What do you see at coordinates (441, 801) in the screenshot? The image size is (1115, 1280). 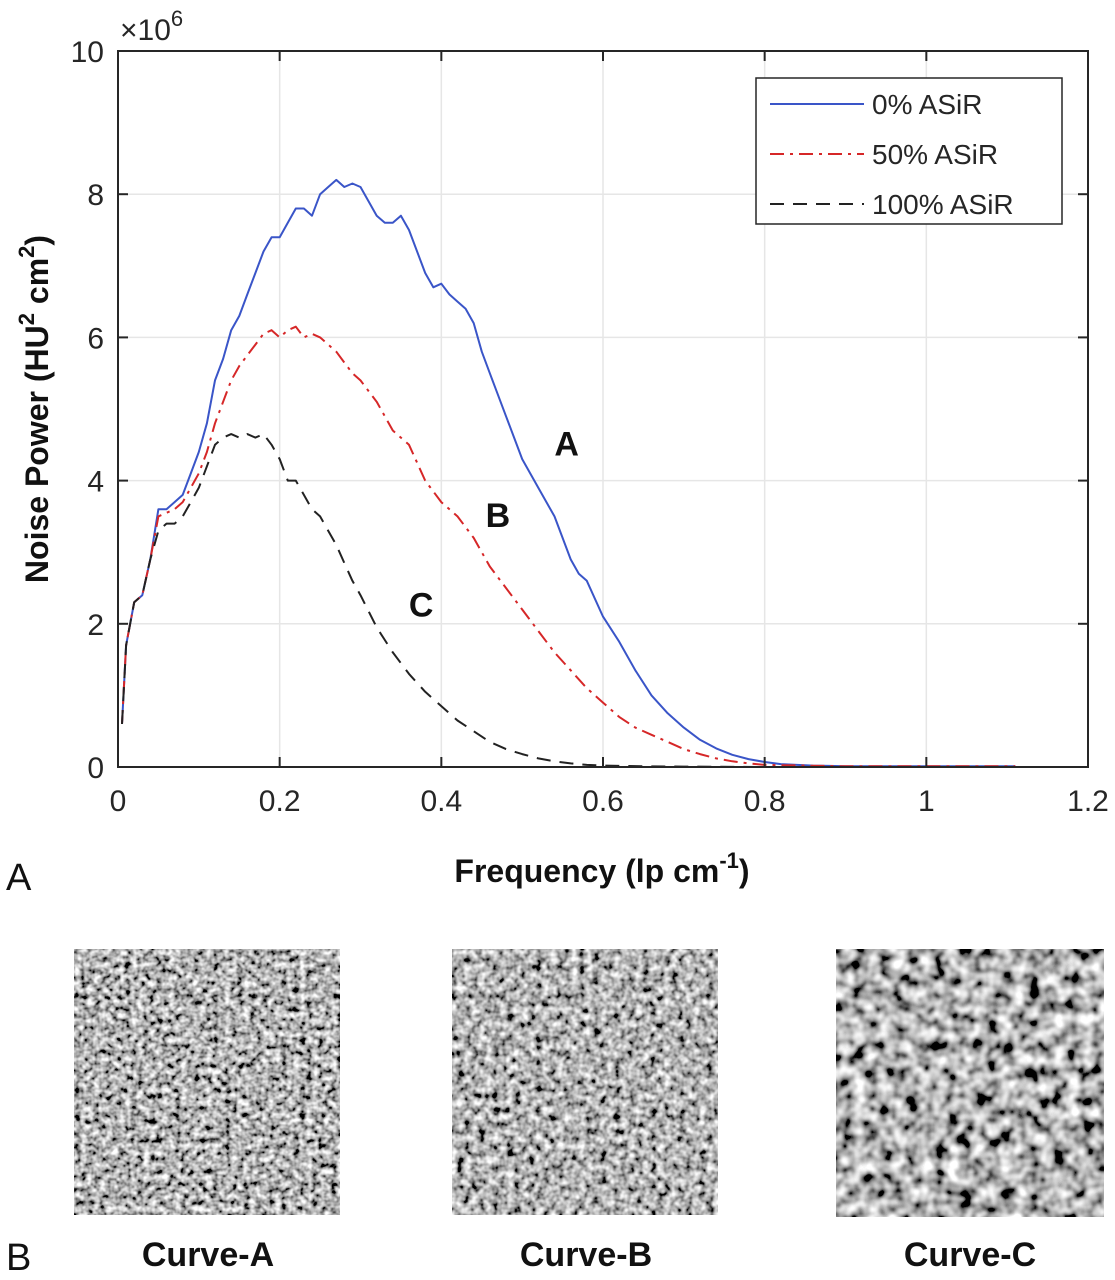 I see `x-tick-label: 0.4` at bounding box center [441, 801].